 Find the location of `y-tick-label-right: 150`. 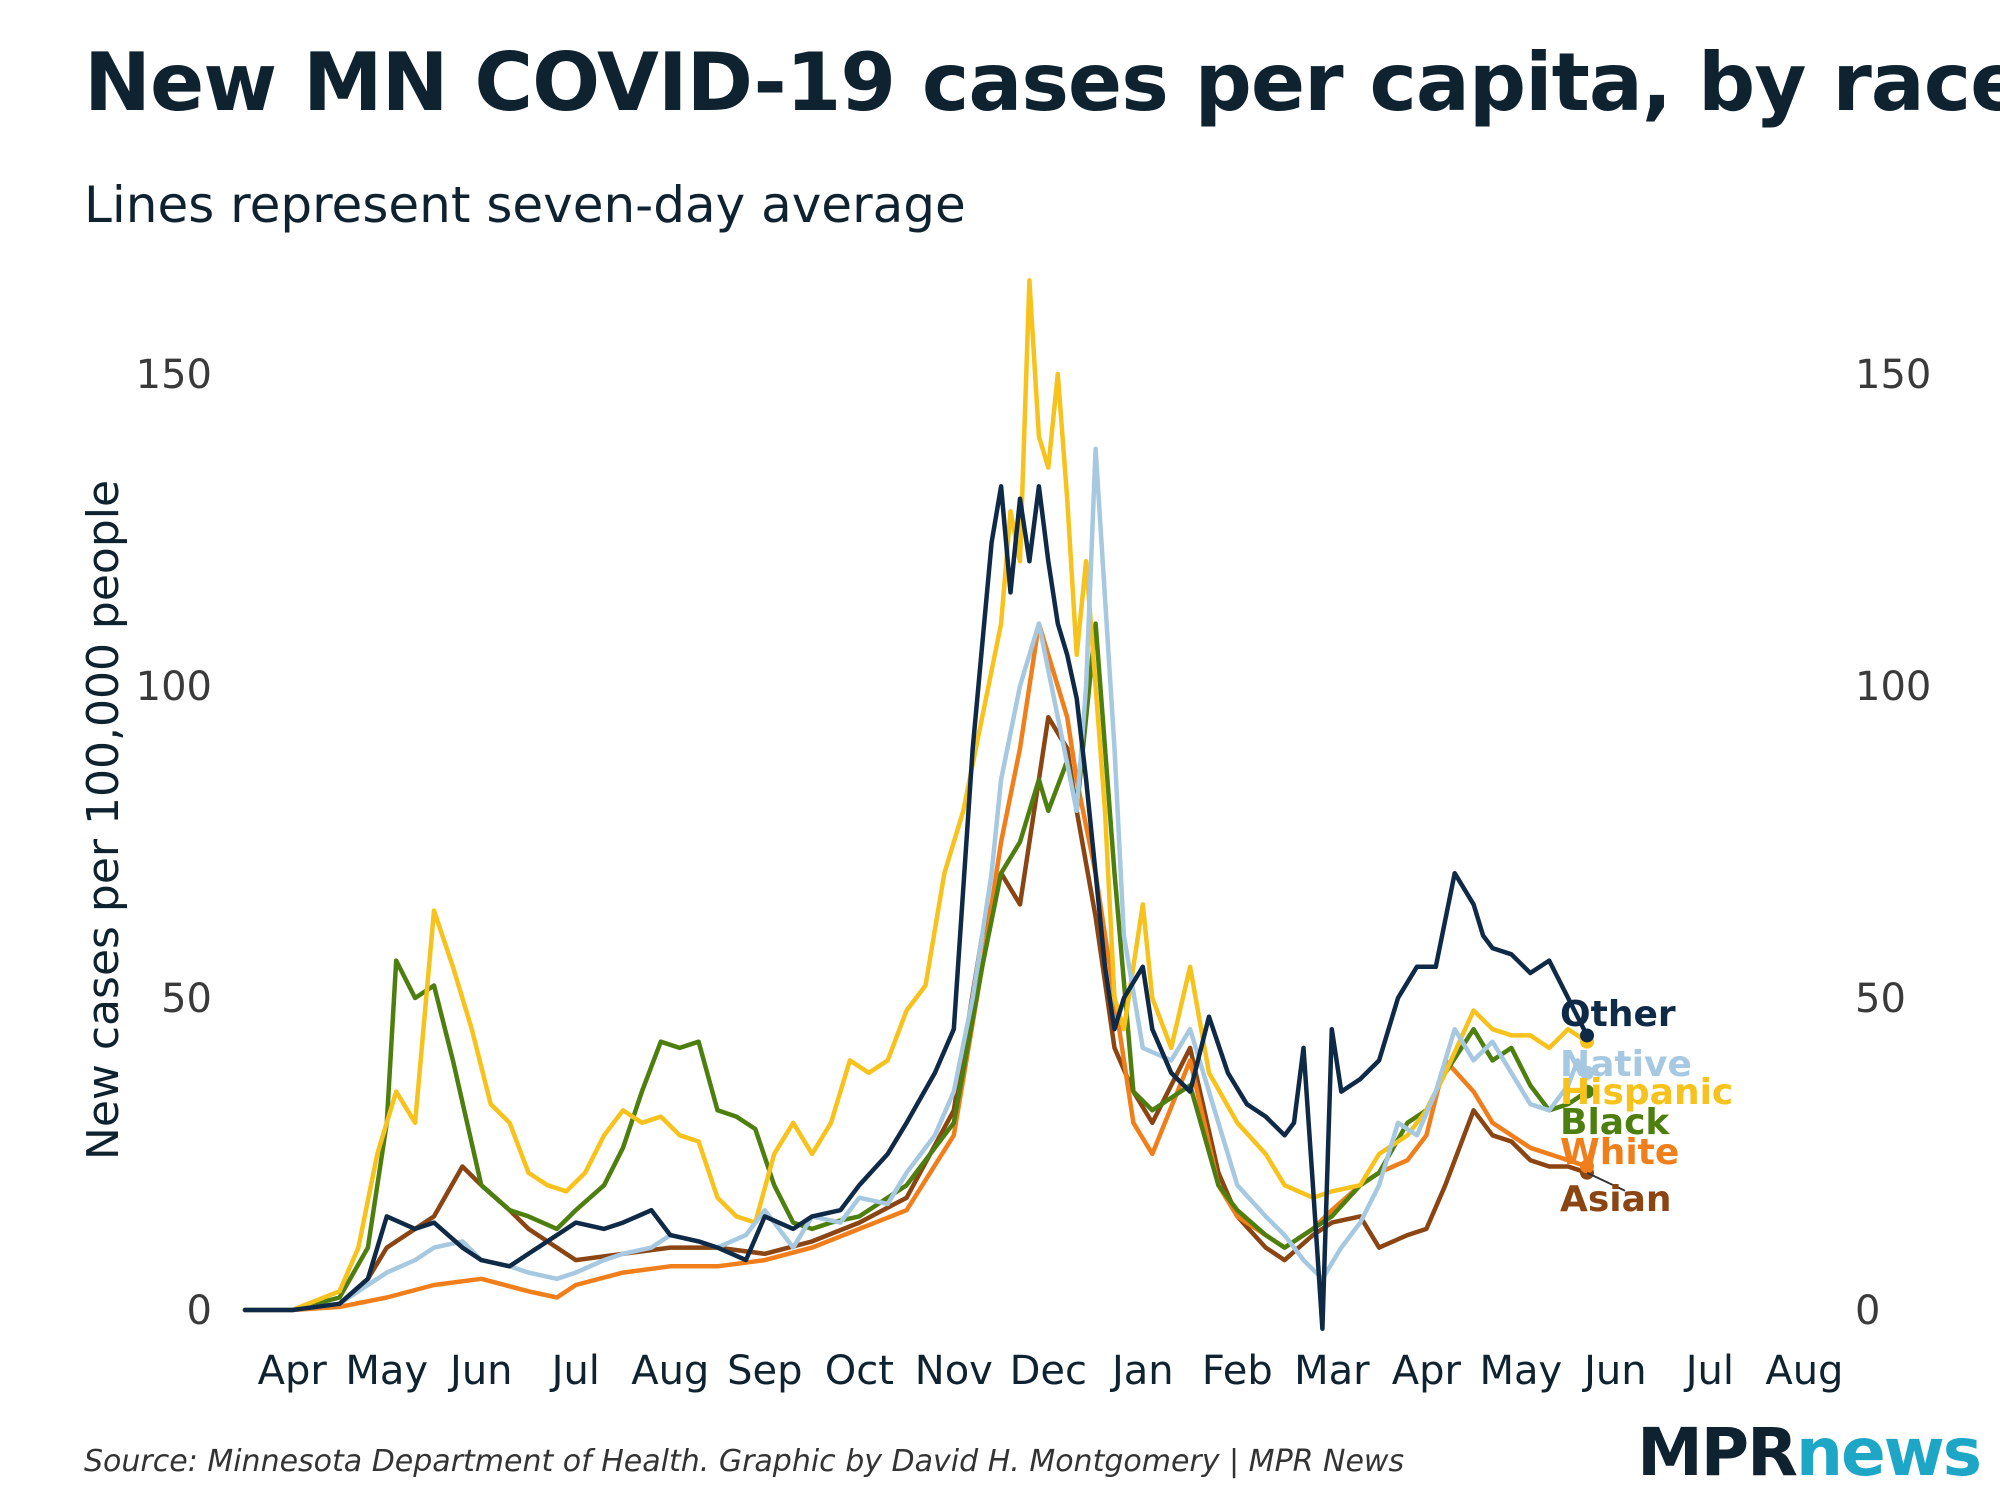

y-tick-label-right: 150 is located at coordinates (1893, 375).